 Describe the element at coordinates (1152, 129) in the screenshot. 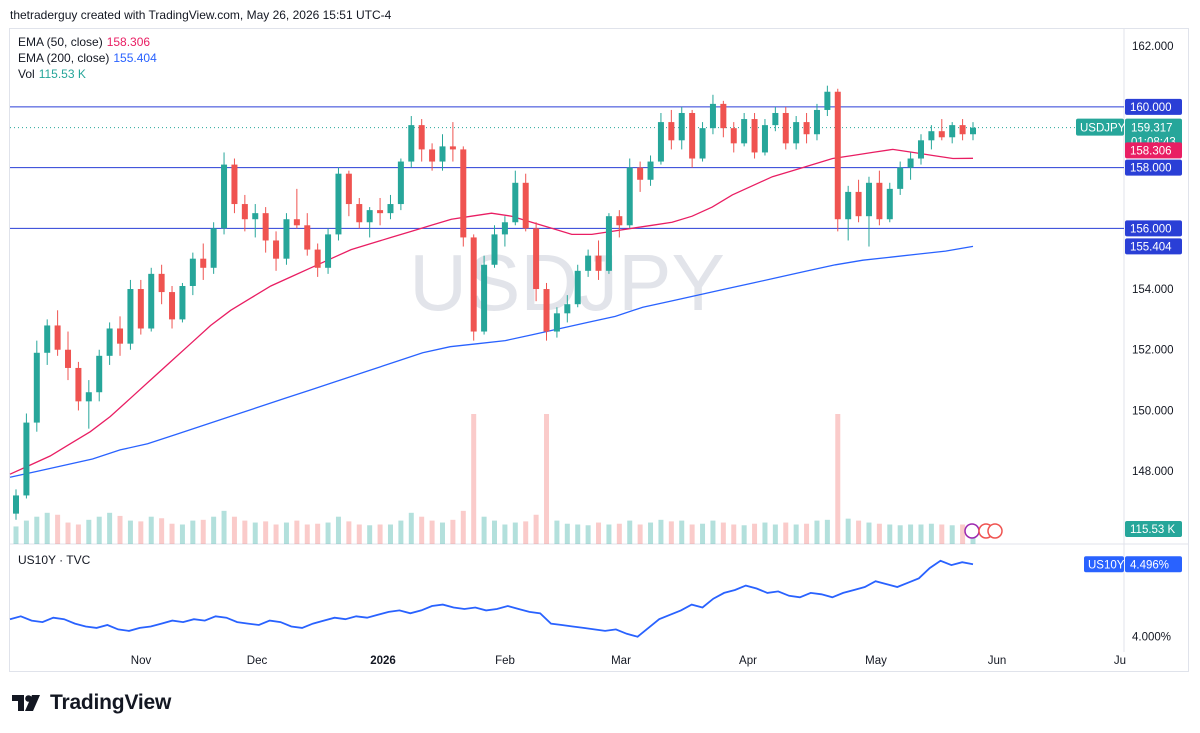

I see `last-price-tag: 159.317` at that location.